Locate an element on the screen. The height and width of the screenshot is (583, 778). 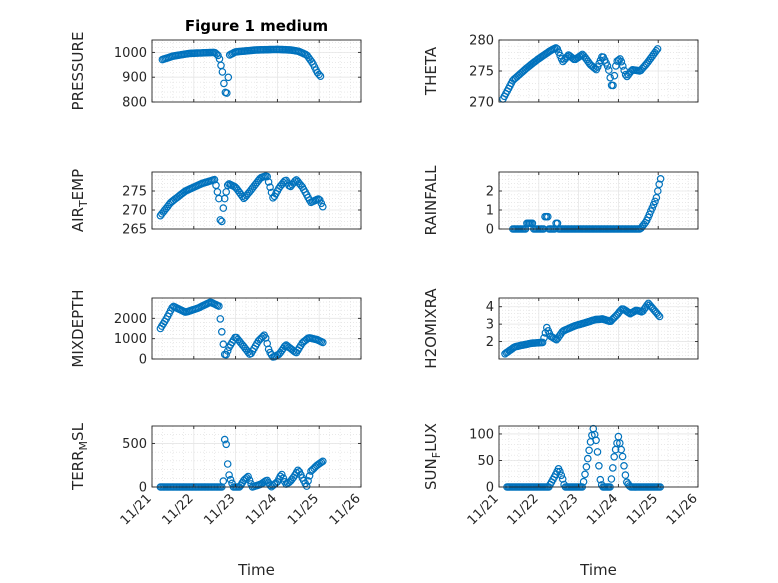
y-tick-label: 50 is located at coordinates (485, 461).